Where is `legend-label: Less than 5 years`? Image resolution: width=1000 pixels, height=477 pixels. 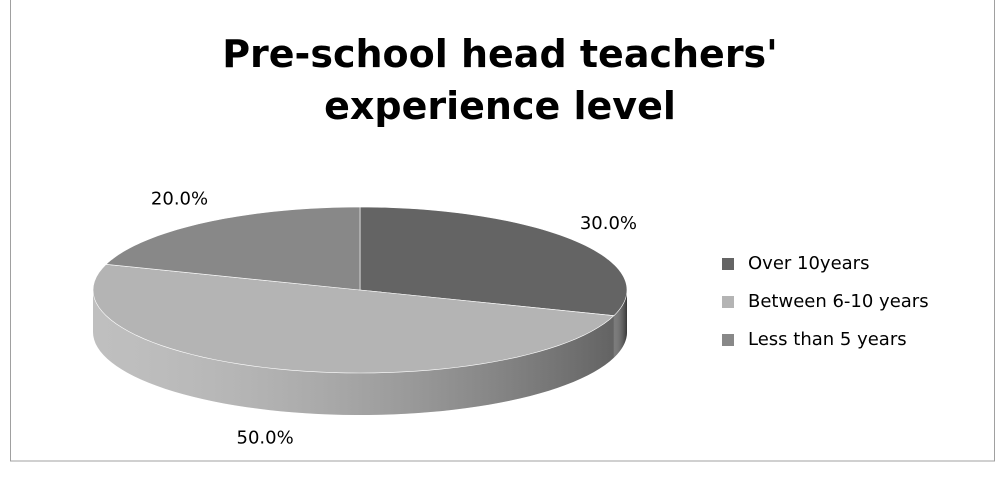
legend-label: Less than 5 years is located at coordinates (827, 339).